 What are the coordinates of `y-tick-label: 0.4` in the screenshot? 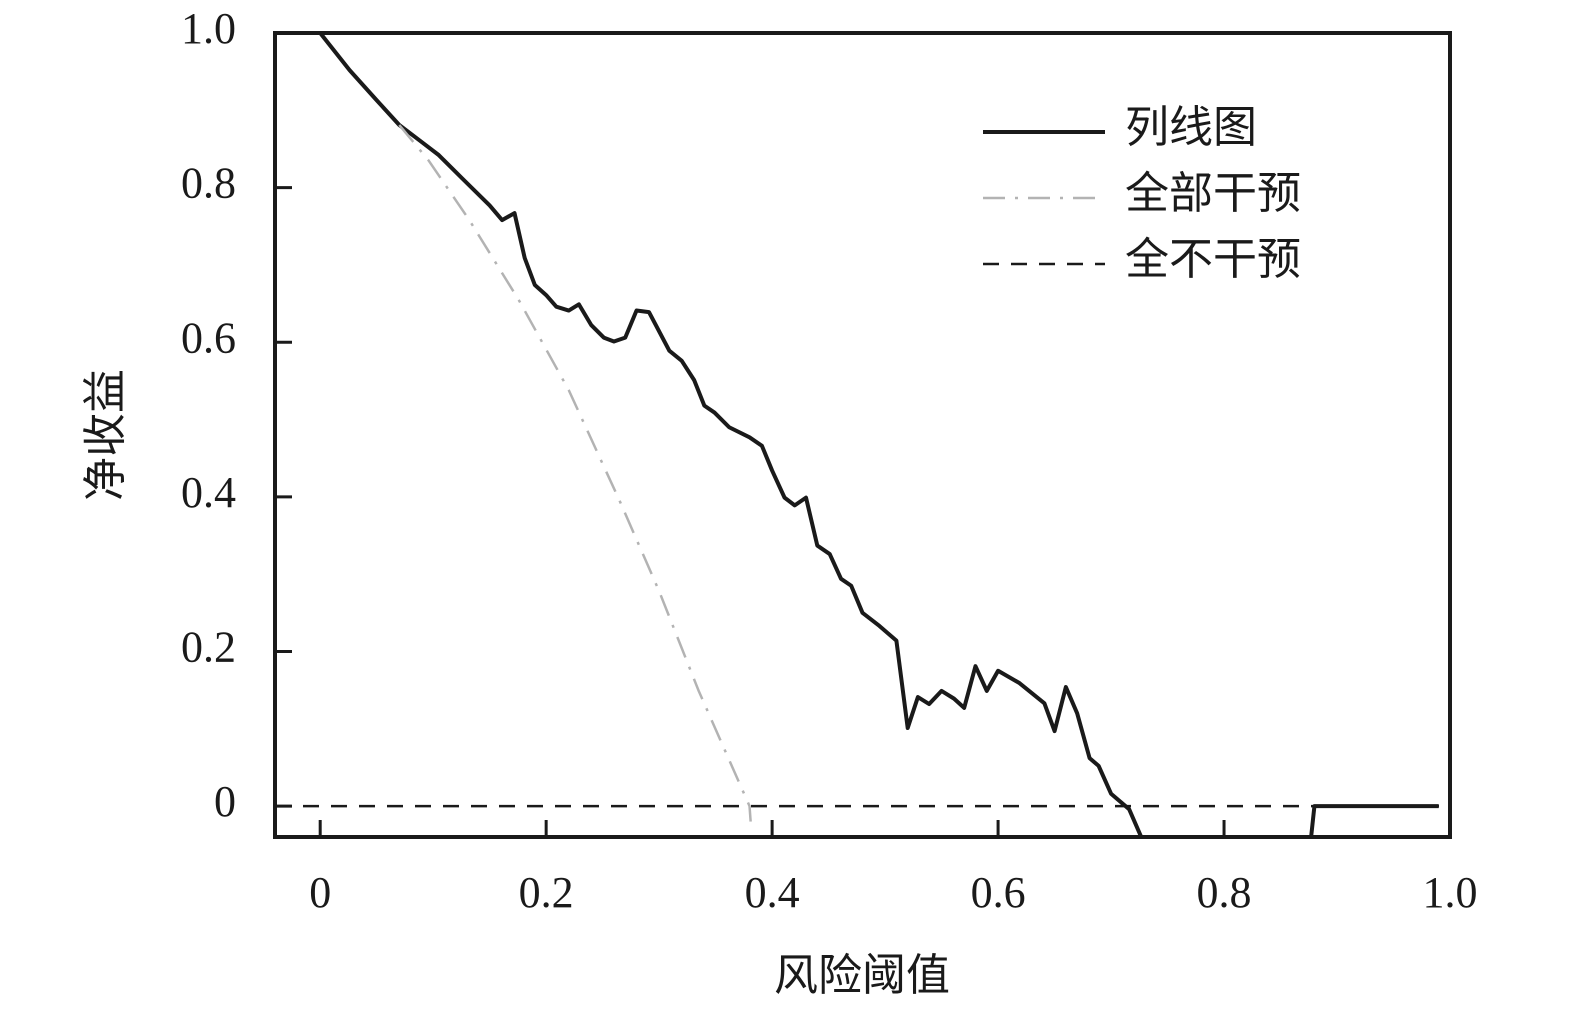 It's located at (208, 492).